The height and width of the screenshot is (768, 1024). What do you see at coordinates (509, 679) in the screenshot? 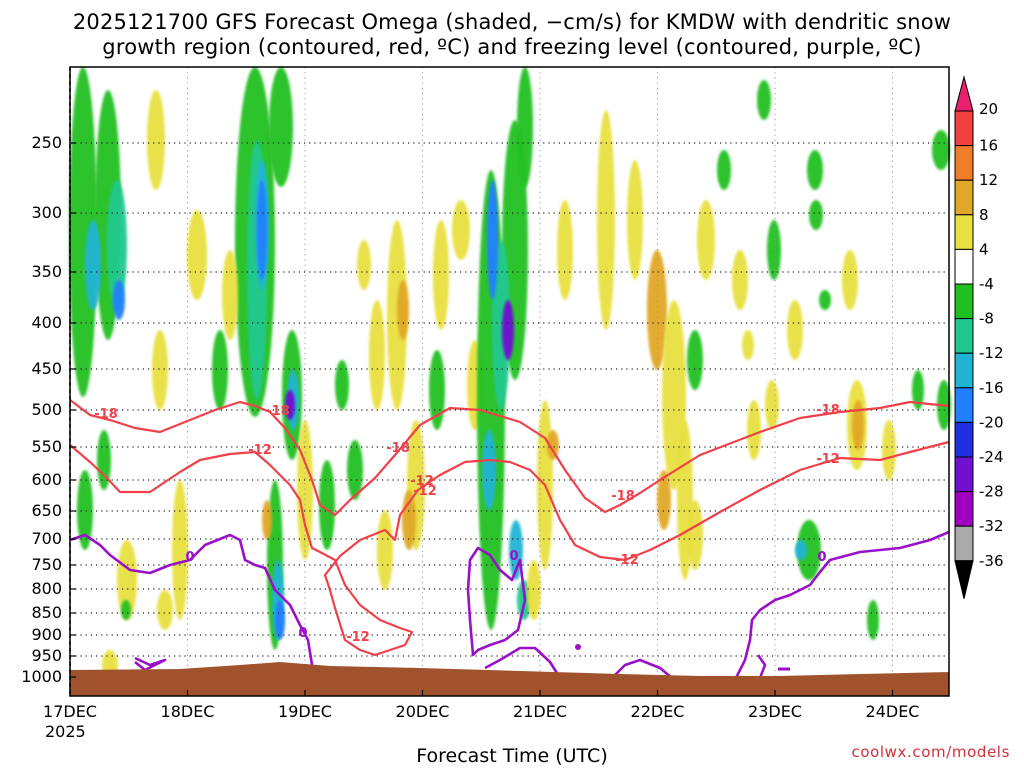
I see `terrain-fill` at bounding box center [509, 679].